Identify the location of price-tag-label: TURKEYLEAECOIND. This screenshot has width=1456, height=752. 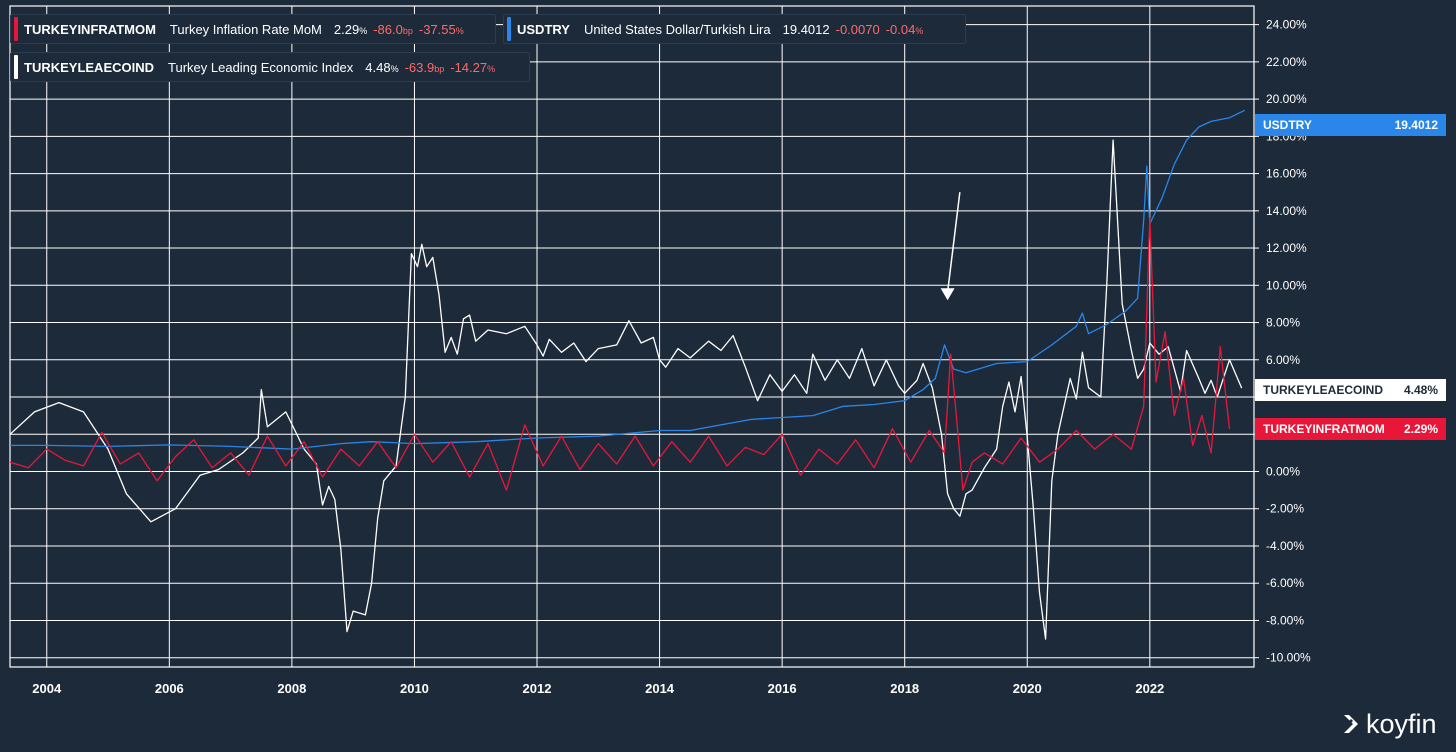
(1323, 390).